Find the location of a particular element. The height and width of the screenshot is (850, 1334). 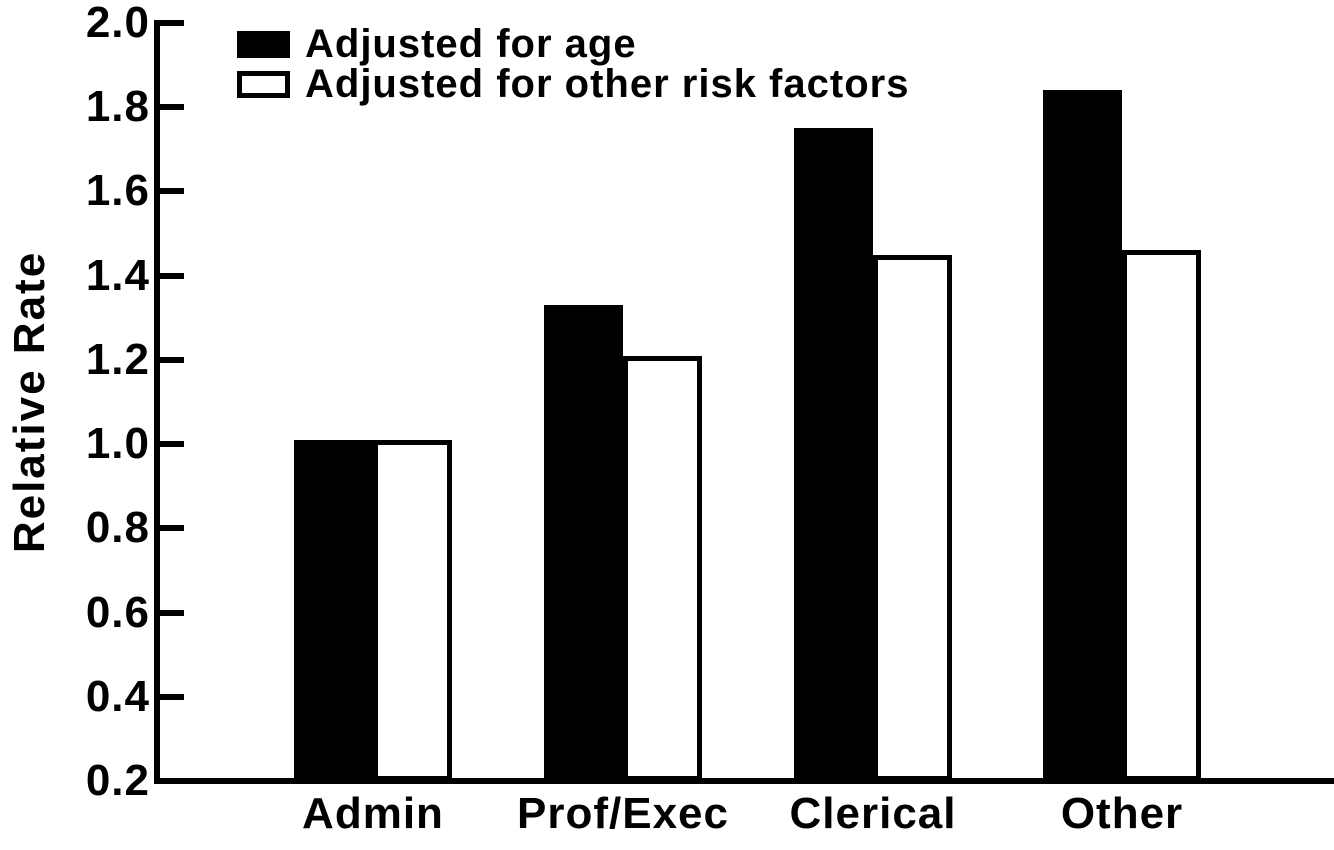

y-tick-mark-1.8 is located at coordinates (170, 107).